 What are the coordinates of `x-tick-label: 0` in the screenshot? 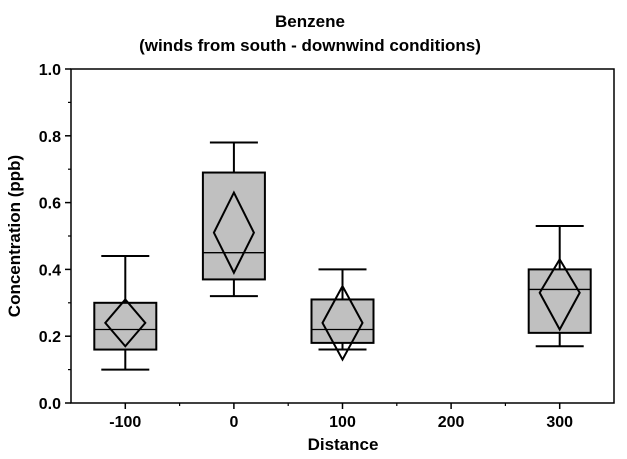 It's located at (233, 422).